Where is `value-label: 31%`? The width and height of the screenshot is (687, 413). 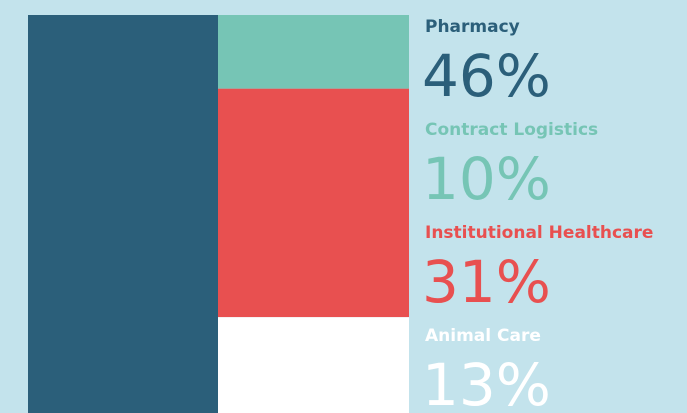
value-label: 31% is located at coordinates (486, 282).